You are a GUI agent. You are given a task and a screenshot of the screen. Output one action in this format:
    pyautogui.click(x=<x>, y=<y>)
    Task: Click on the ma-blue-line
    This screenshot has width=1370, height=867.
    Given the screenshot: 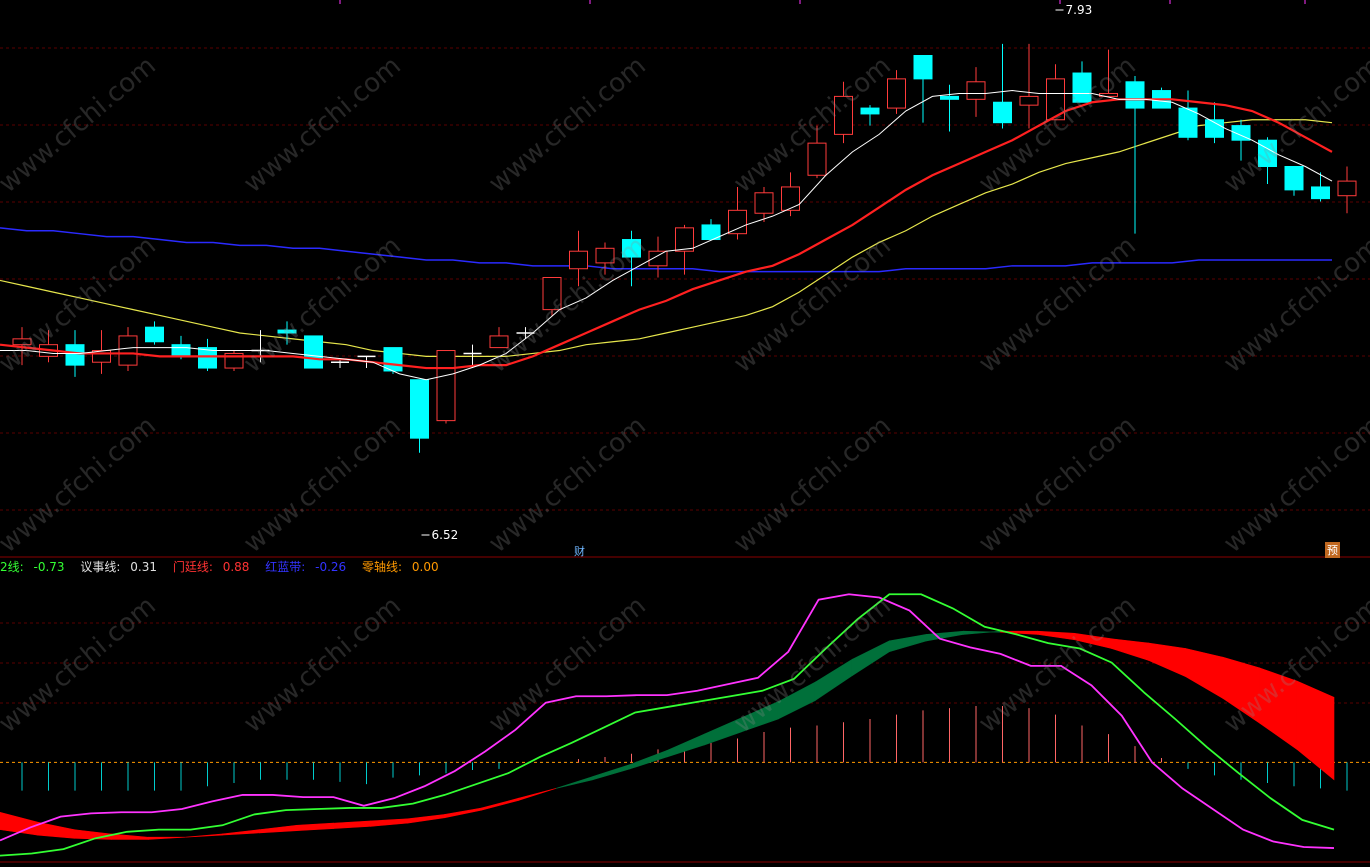 What is the action you would take?
    pyautogui.click(x=666, y=250)
    